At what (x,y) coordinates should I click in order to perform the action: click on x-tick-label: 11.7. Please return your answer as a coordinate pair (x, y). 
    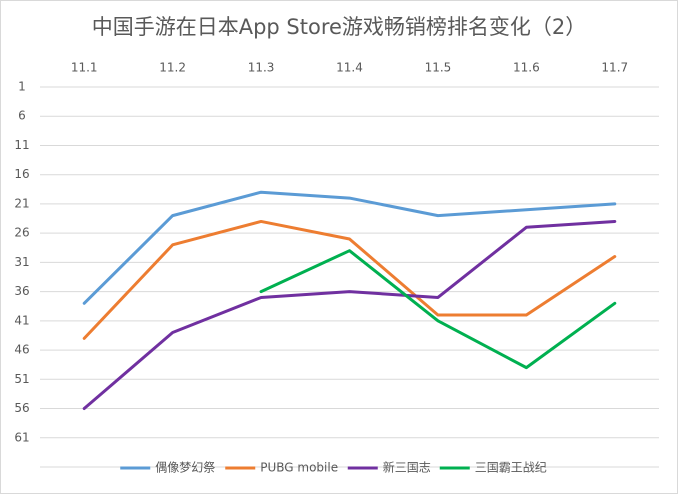
    Looking at the image, I should click on (614, 68).